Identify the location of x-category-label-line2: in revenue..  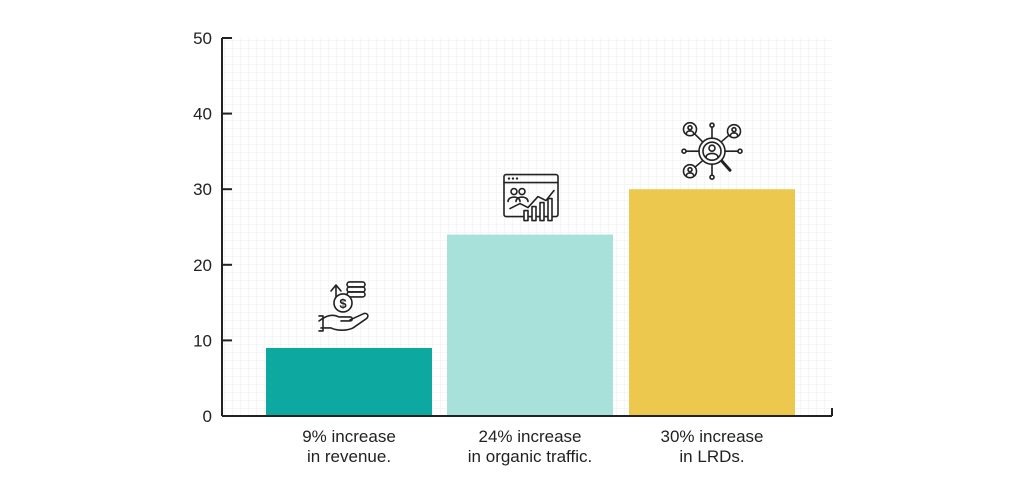
(349, 456).